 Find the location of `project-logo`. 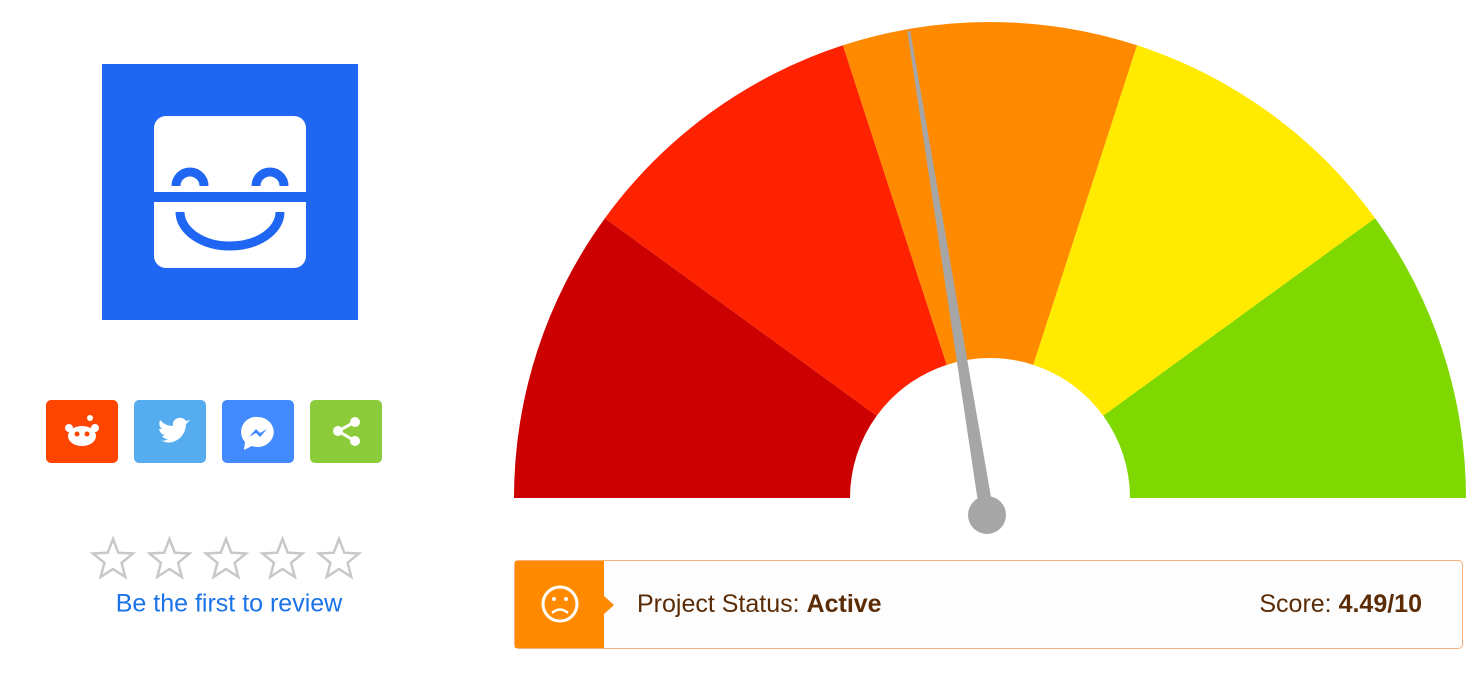

project-logo is located at coordinates (230, 192).